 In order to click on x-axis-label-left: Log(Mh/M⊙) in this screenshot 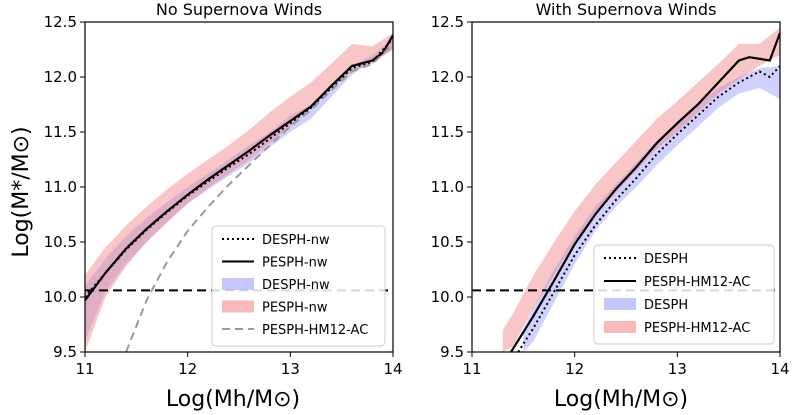, I will do `click(233, 399)`.